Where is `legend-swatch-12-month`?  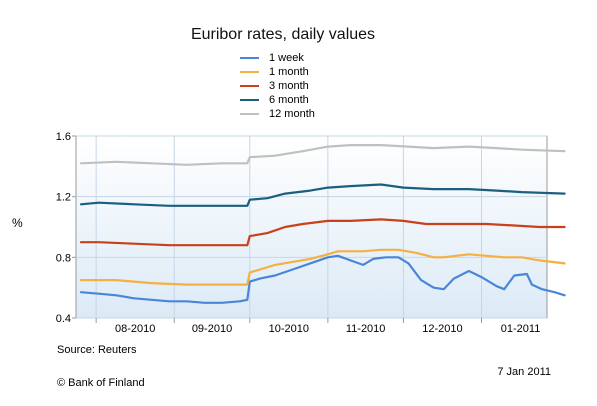 legend-swatch-12-month is located at coordinates (249, 114).